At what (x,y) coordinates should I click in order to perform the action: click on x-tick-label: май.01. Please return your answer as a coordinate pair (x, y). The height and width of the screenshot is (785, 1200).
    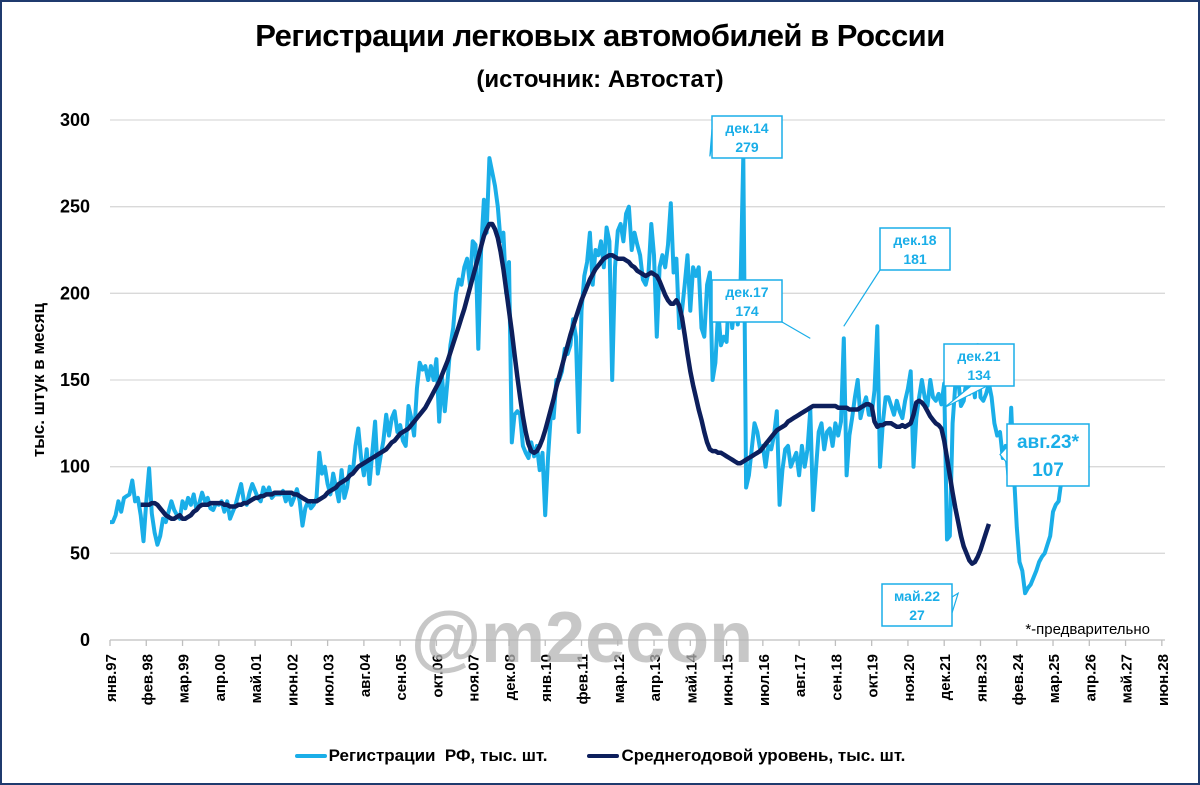
    Looking at the image, I should click on (256, 678).